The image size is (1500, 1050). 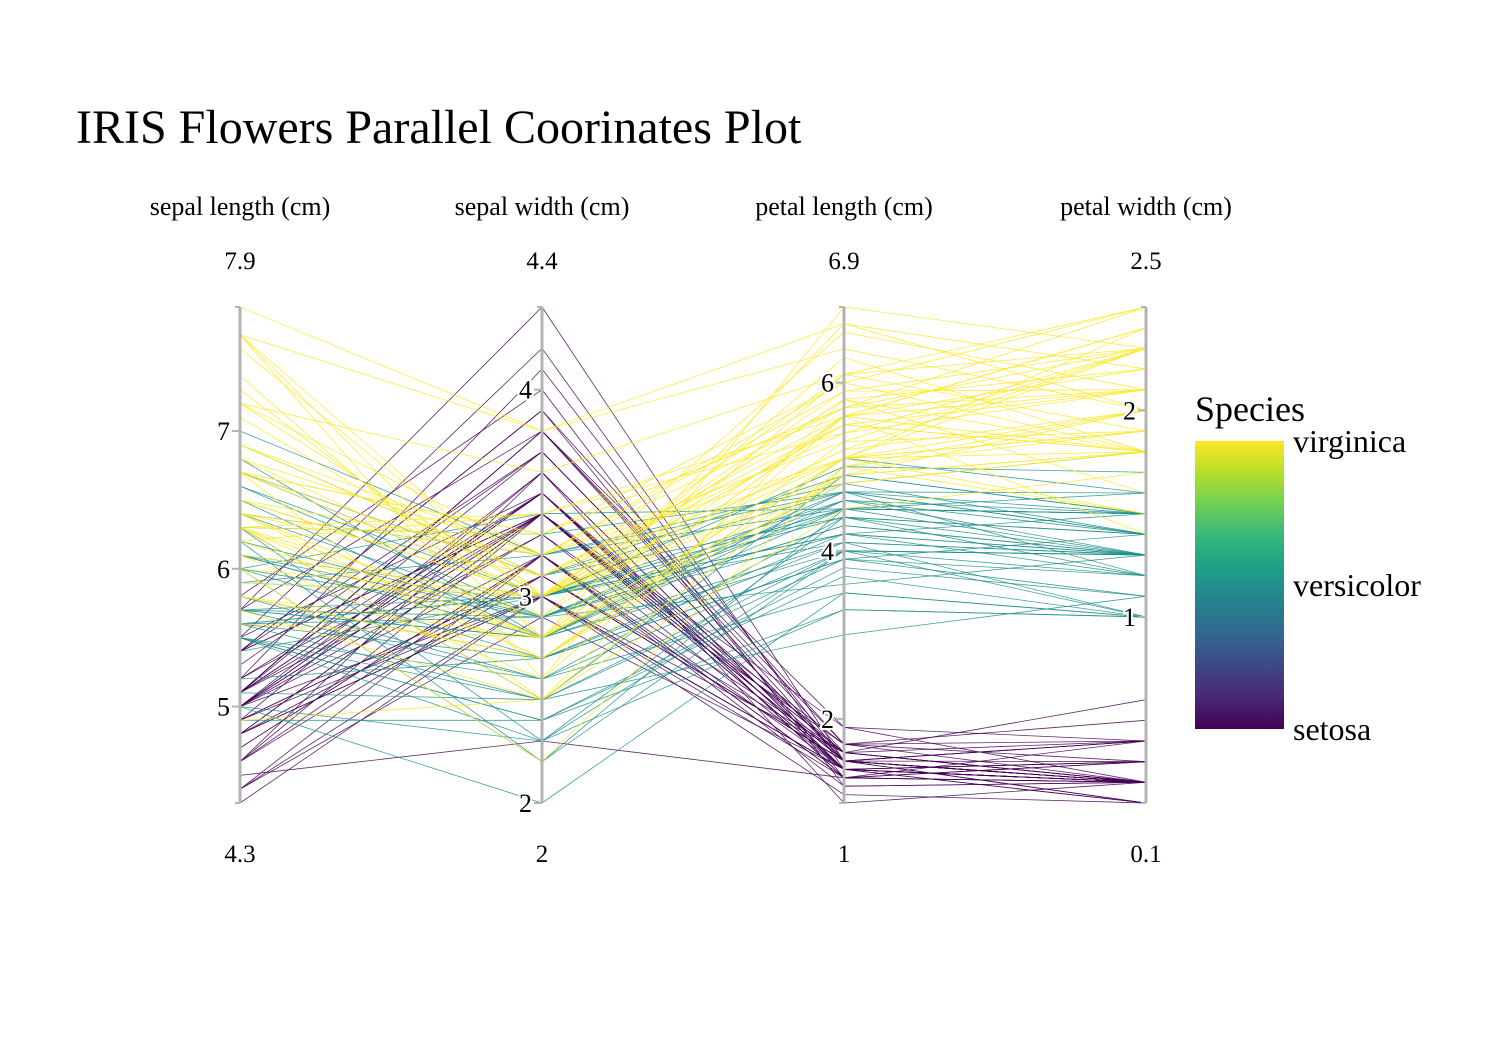 What do you see at coordinates (223, 707) in the screenshot?
I see `axis-tick-label: 5` at bounding box center [223, 707].